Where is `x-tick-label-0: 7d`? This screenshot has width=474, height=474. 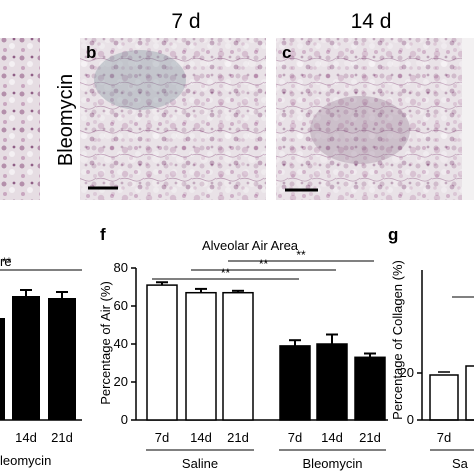
x-tick-label-0: 7d is located at coordinates (162, 437).